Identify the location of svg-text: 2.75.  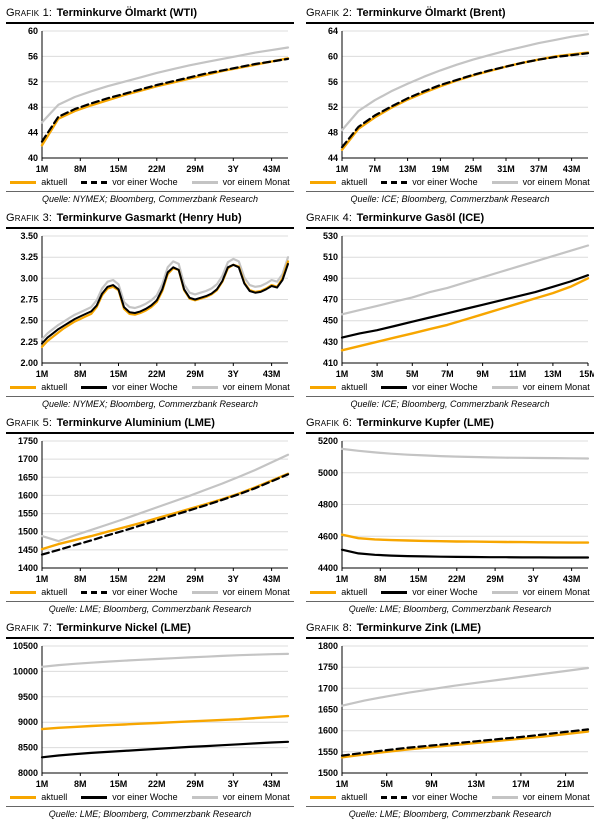
(29, 300).